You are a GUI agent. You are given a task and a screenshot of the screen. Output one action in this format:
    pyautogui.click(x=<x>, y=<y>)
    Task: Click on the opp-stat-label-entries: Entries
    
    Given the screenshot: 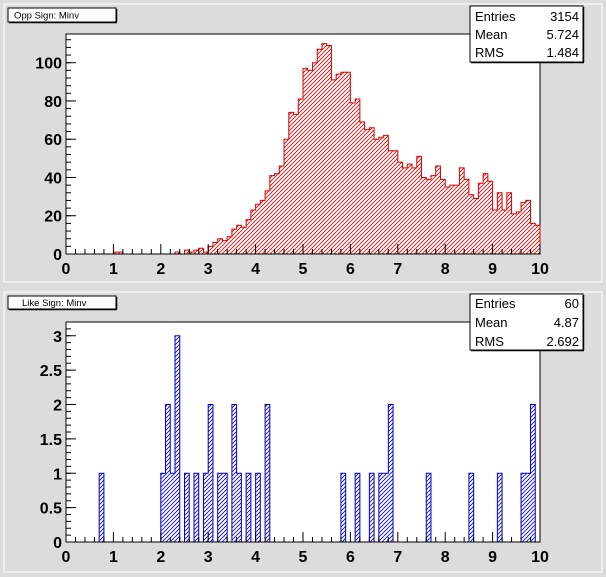 What is the action you would take?
    pyautogui.click(x=495, y=16)
    